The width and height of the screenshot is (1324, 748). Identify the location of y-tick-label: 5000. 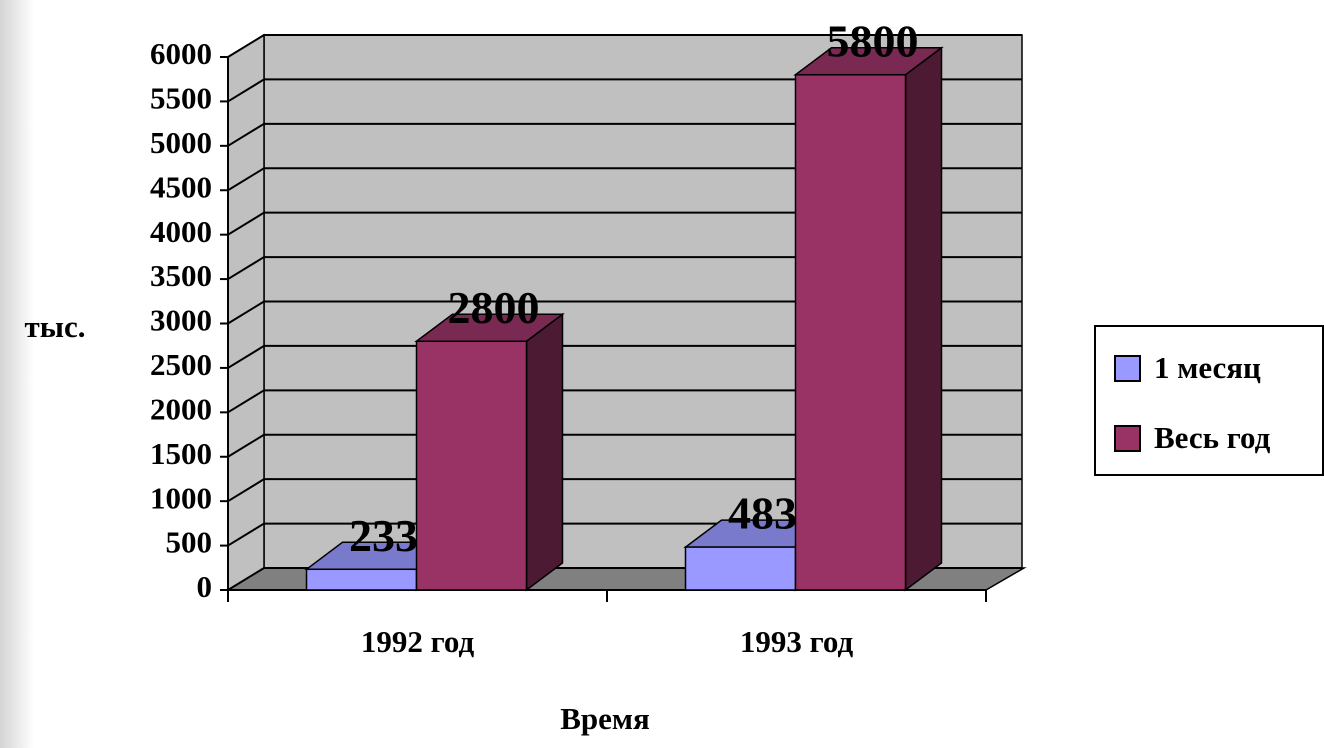
(181, 142).